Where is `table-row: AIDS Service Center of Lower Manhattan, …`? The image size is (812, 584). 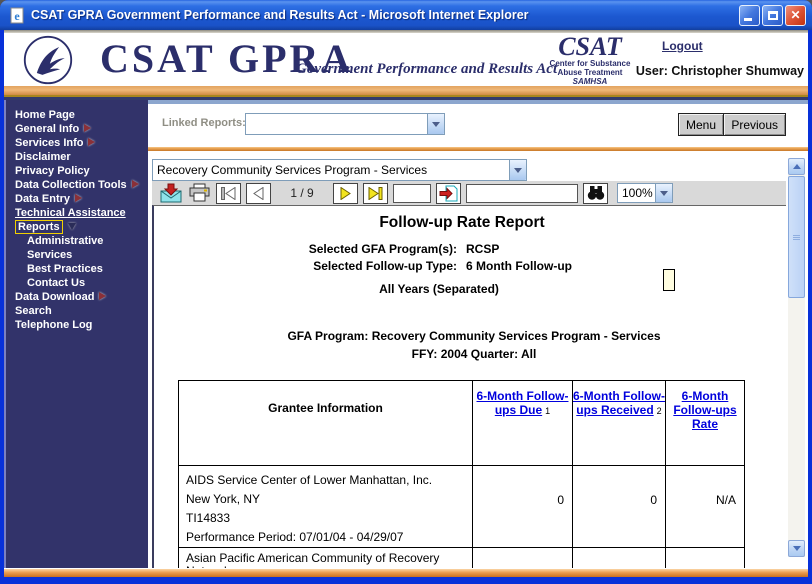
table-row: AIDS Service Center of Lower Manhattan, … is located at coordinates (461, 506).